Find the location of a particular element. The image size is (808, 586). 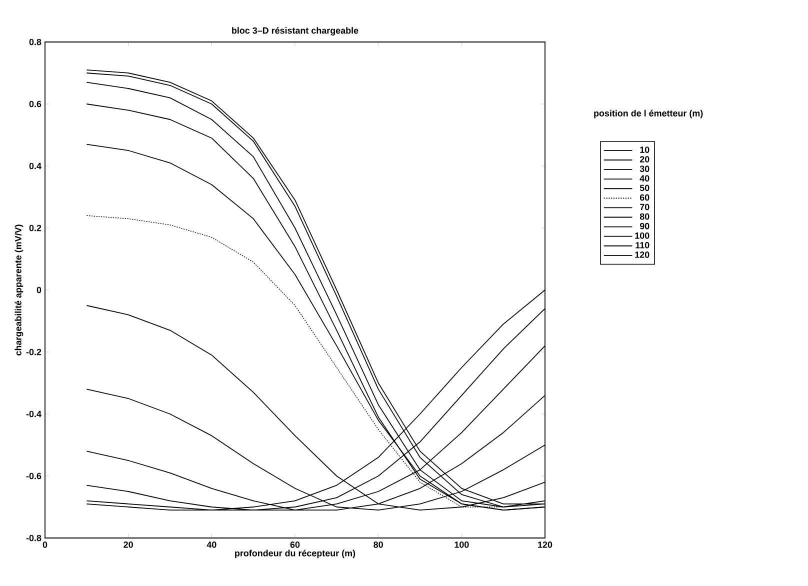

y-tick-label: -0.8 is located at coordinates (34, 538).